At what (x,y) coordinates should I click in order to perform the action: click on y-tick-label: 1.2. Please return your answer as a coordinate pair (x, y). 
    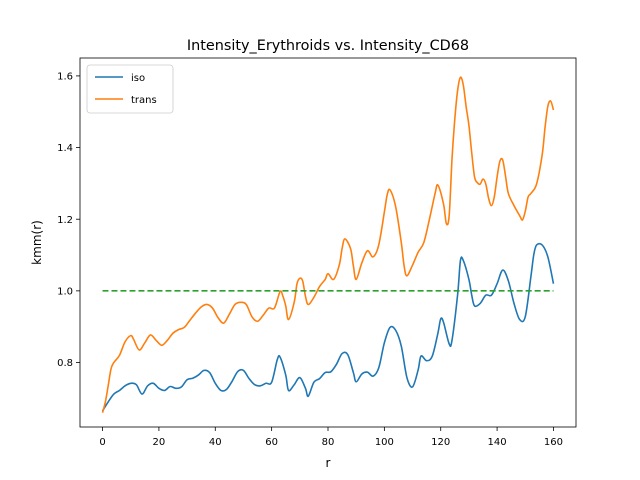
    Looking at the image, I should click on (65, 220).